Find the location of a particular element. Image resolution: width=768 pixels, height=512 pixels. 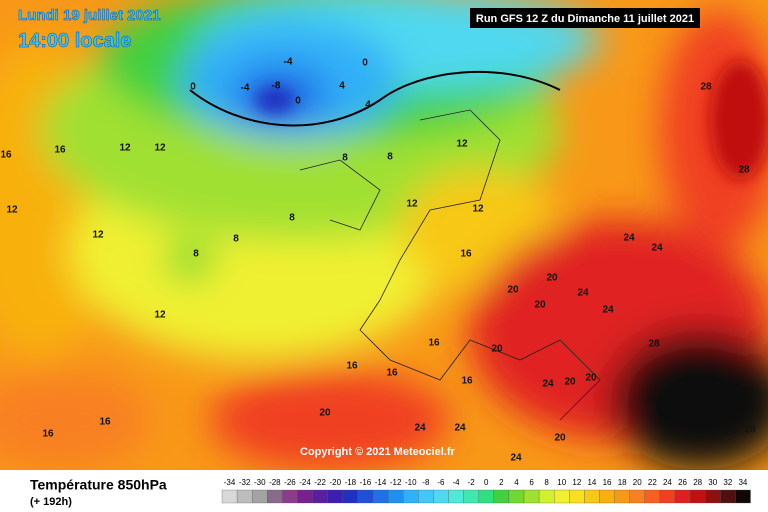

time: 14:00 locale is located at coordinates (74, 41).